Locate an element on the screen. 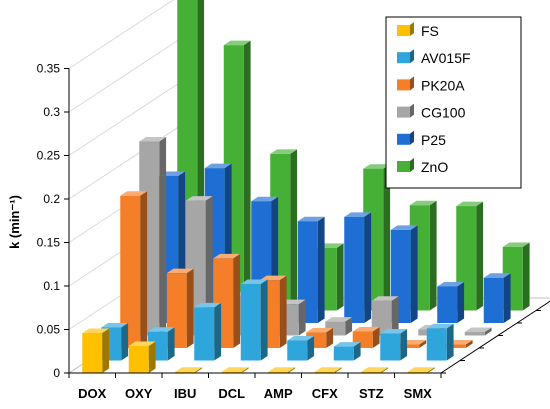  bar-FS-DCL is located at coordinates (235, 370).